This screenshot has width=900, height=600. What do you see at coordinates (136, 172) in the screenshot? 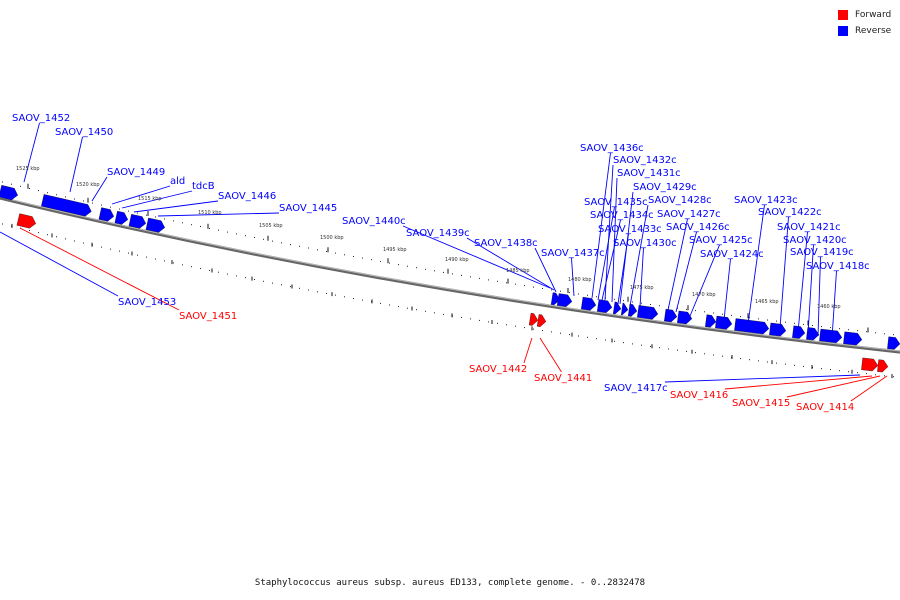
I see `gene-label-saov-1449: SAOV_1449` at bounding box center [136, 172].